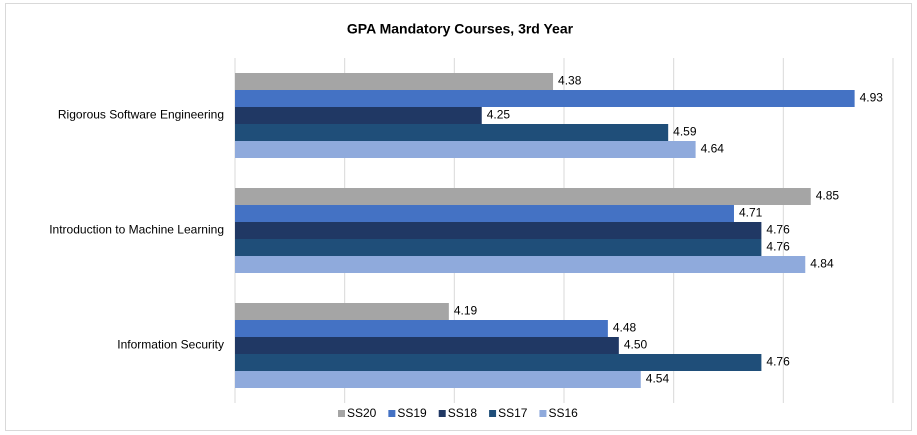 The width and height of the screenshot is (917, 435). Describe the element at coordinates (751, 213) in the screenshot. I see `data-label: 4.71` at that location.